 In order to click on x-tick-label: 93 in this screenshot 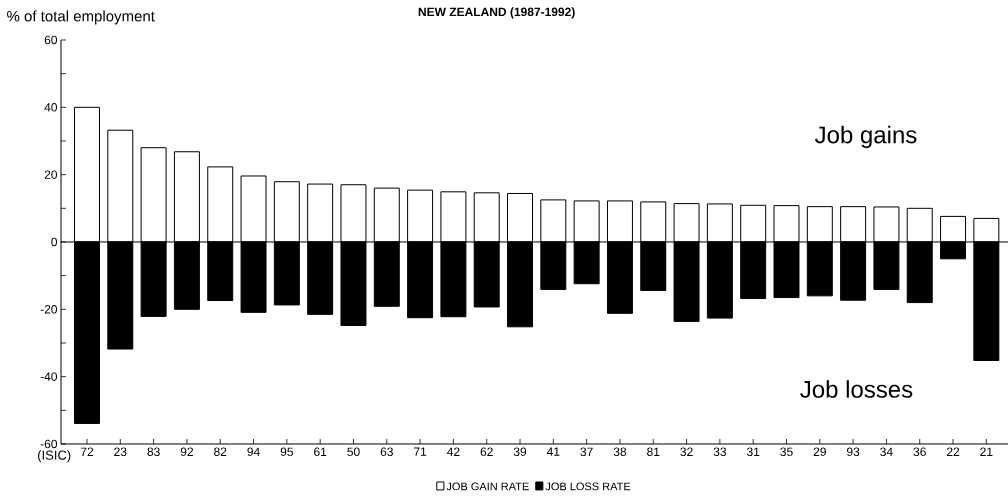, I will do `click(853, 452)`.